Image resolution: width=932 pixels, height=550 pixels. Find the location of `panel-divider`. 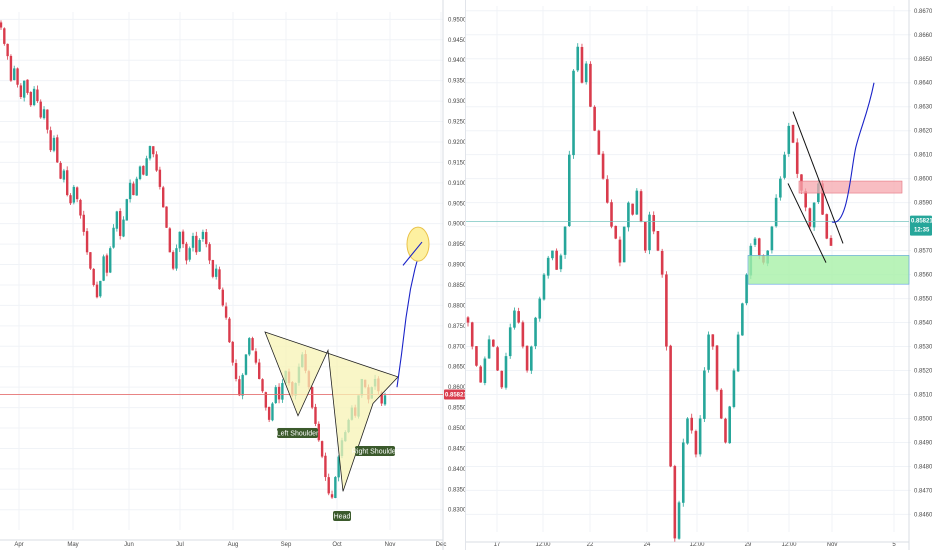

panel-divider is located at coordinates (465, 275).